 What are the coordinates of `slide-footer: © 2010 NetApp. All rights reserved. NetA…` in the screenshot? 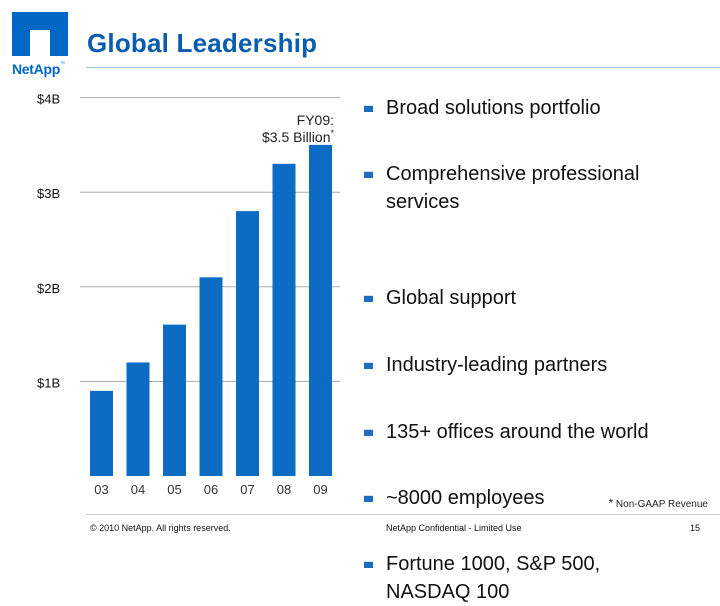 It's located at (360, 527).